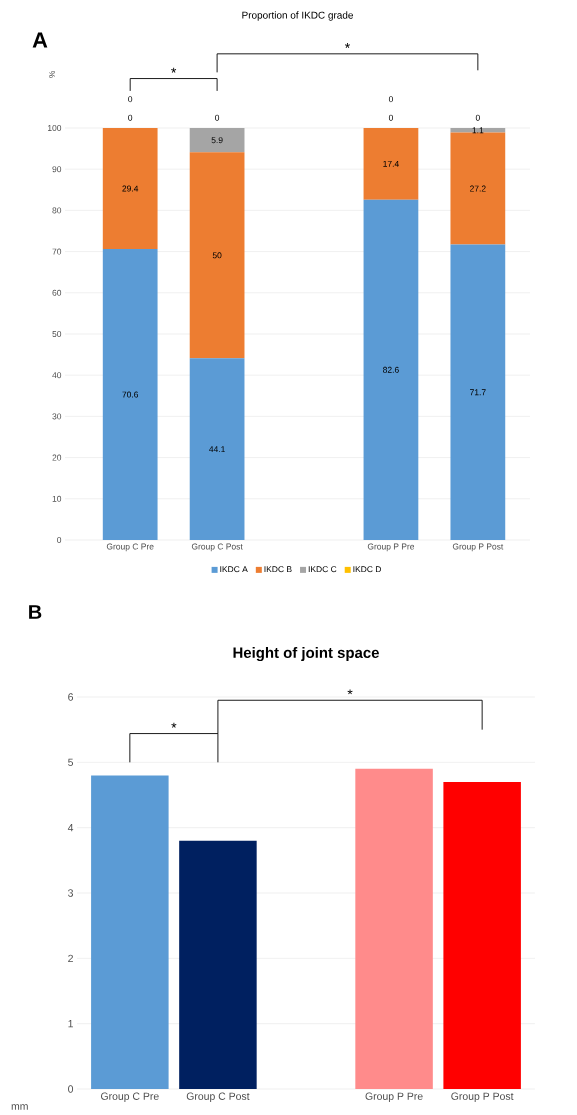 Image resolution: width=577 pixels, height=1115 pixels. What do you see at coordinates (57, 375) in the screenshot?
I see `y-tick-label: 40` at bounding box center [57, 375].